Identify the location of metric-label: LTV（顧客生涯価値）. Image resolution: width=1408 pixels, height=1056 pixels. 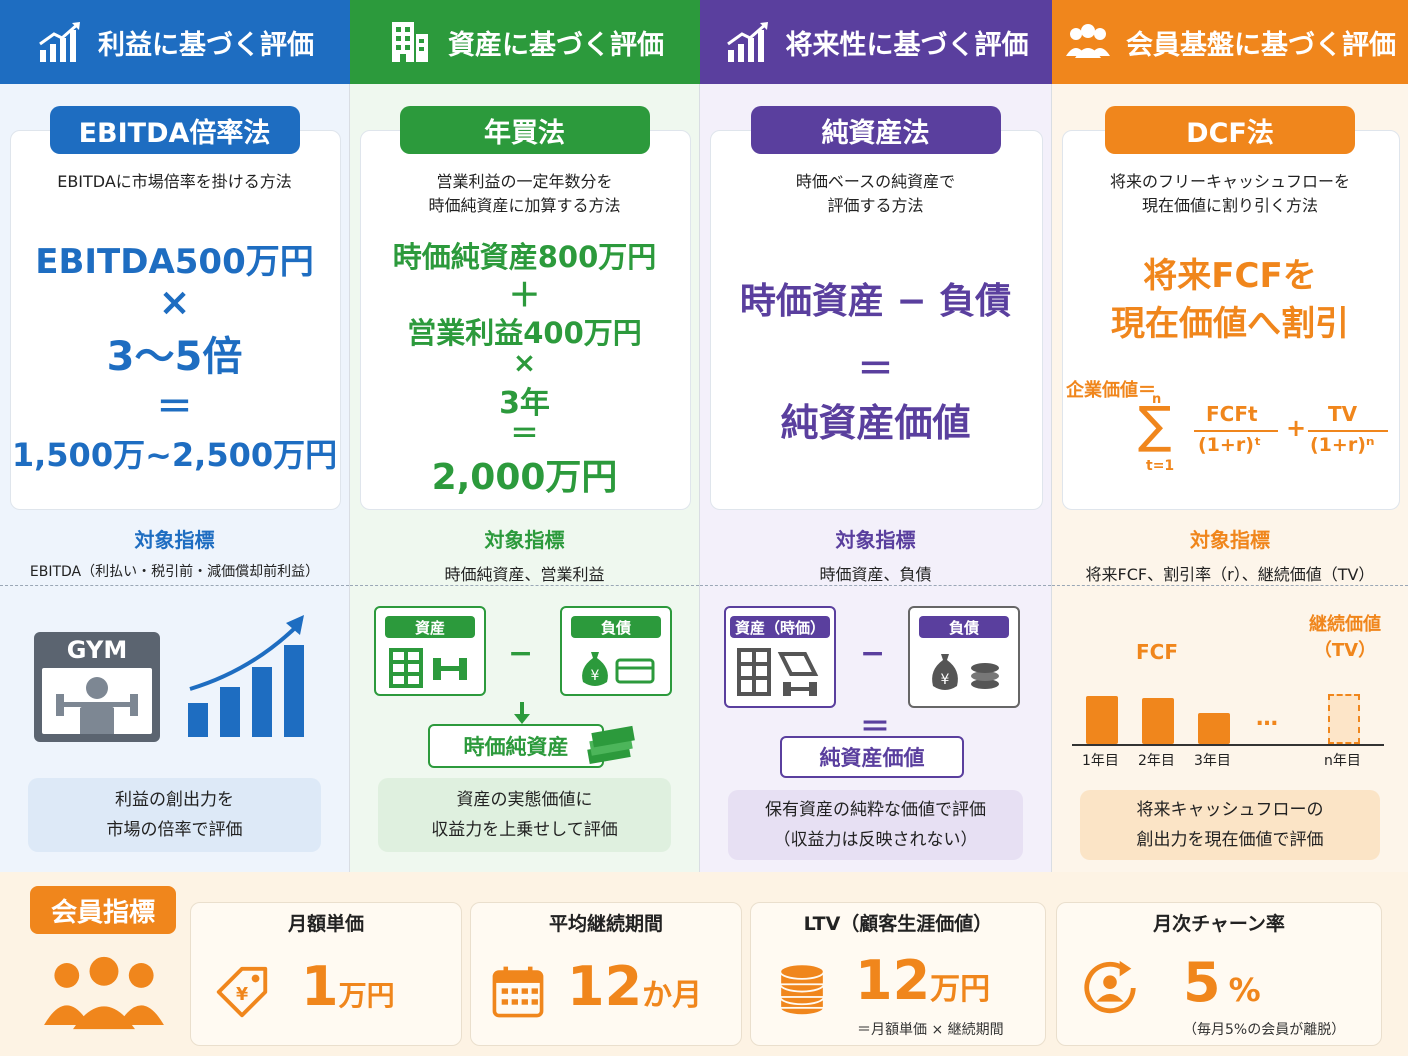
(898, 924).